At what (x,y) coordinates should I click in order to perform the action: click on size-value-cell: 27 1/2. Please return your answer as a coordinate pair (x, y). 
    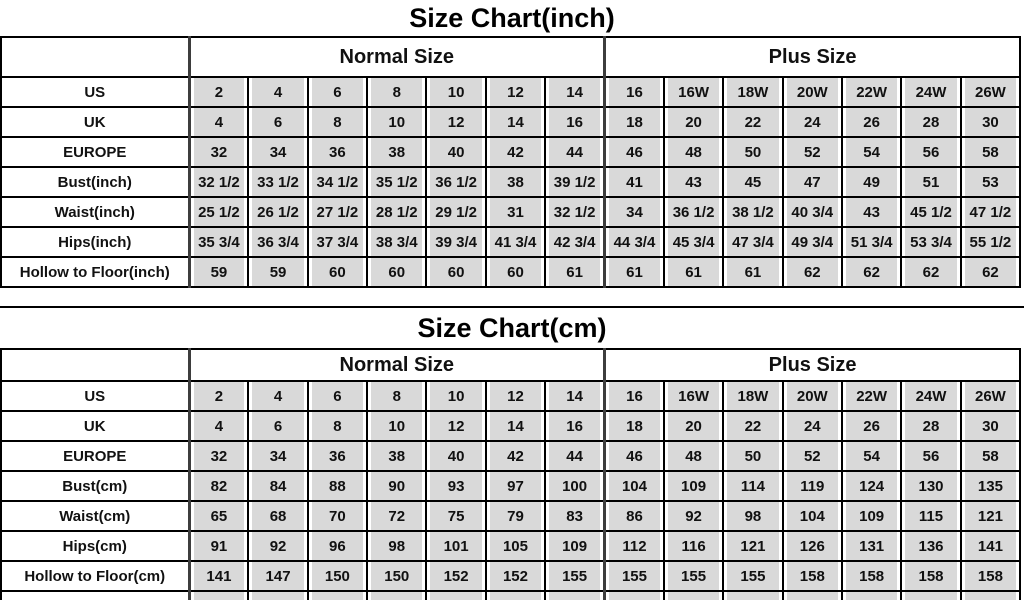
    Looking at the image, I should click on (337, 212).